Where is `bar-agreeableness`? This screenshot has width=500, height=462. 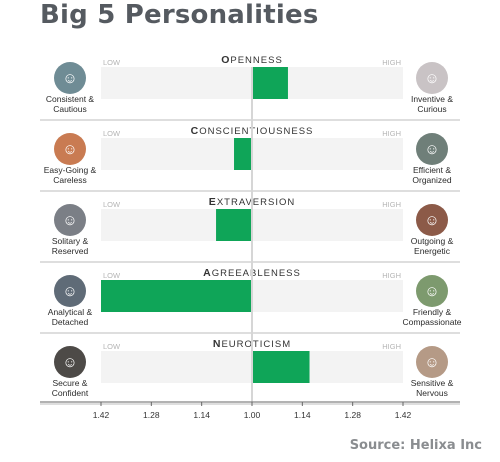
bar-agreeableness is located at coordinates (176, 296).